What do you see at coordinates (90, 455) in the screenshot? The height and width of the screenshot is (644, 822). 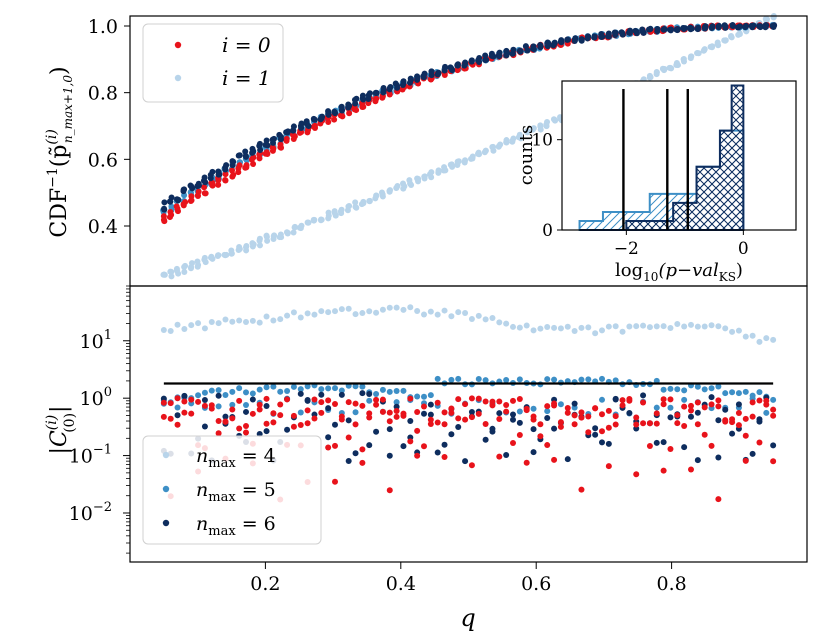 I see `bottom-ytick-label: 10−1` at bounding box center [90, 455].